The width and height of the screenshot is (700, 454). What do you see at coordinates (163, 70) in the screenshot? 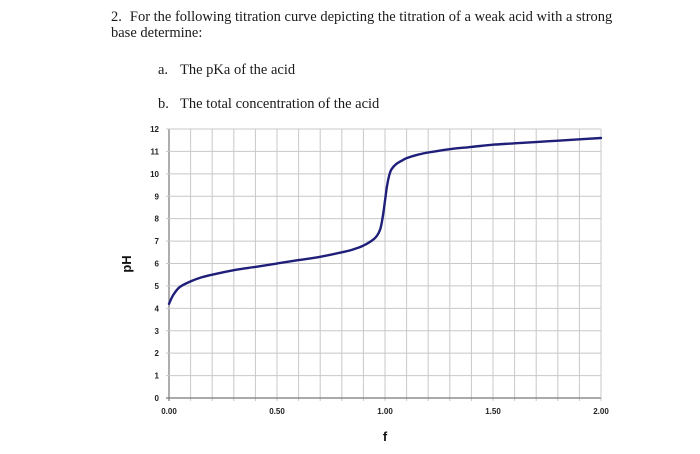
I see `item-label: a.` at bounding box center [163, 70].